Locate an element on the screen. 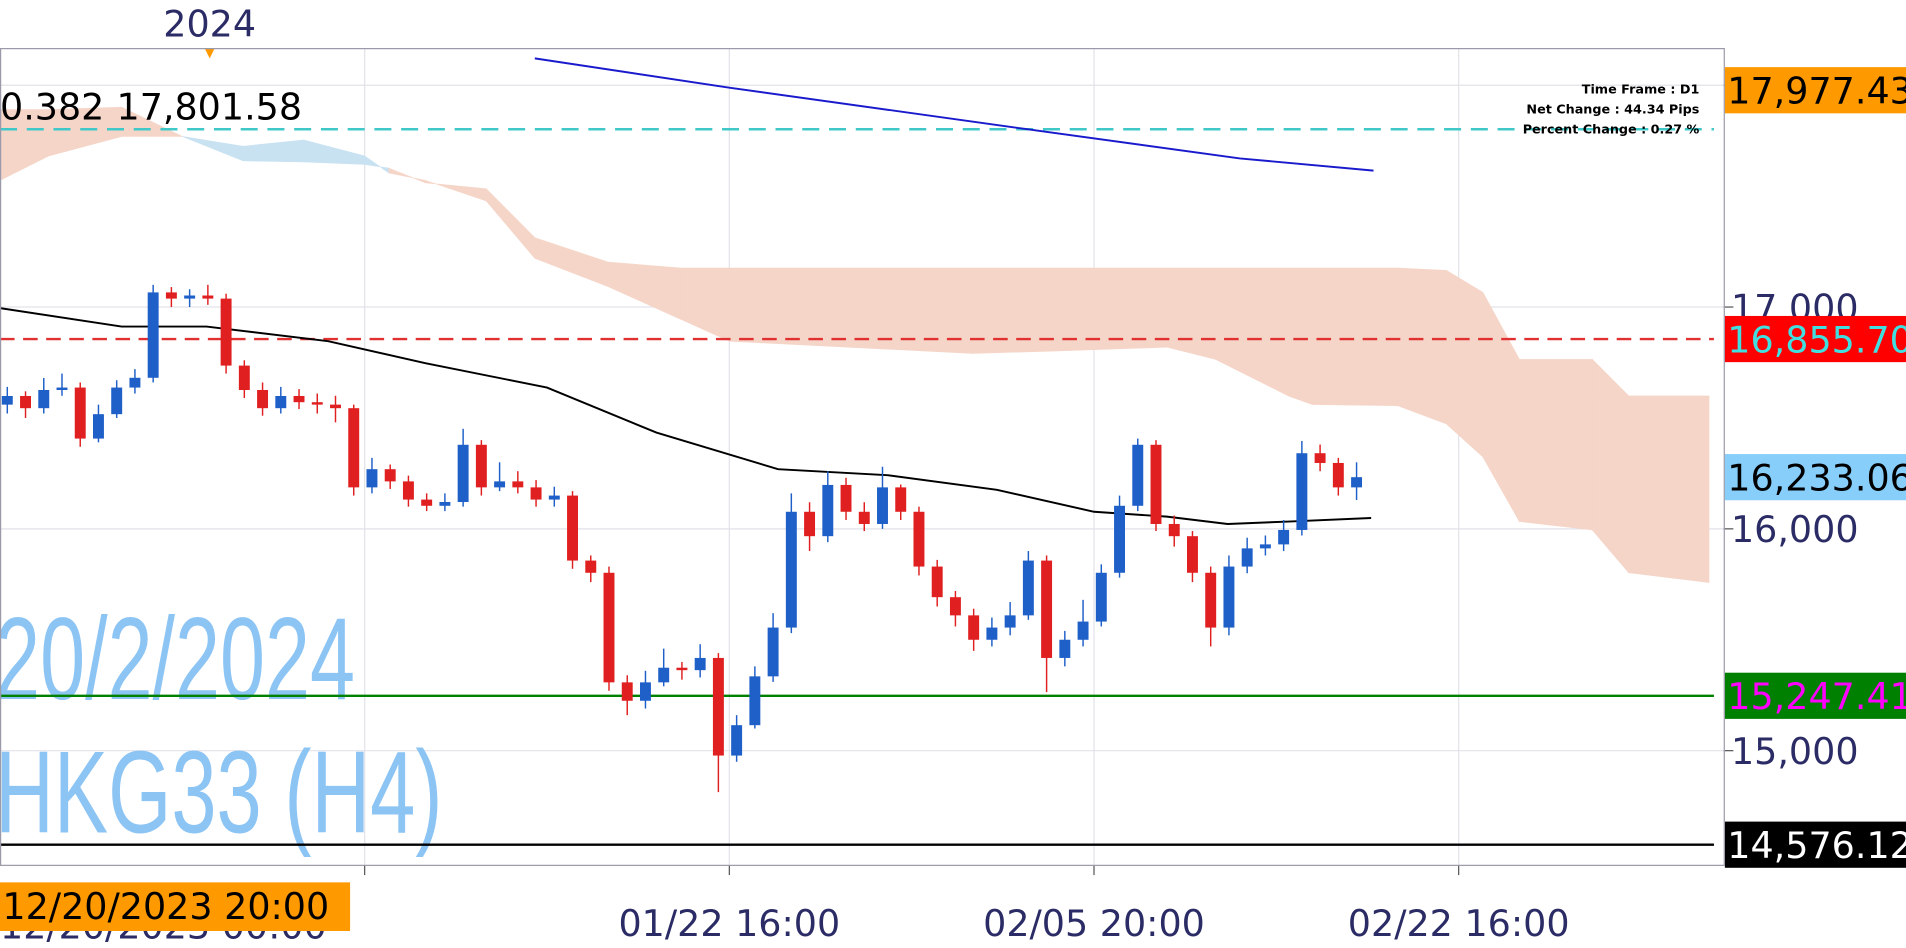 This screenshot has height=948, width=1906. level-label: 16,855.70 is located at coordinates (1816, 339).